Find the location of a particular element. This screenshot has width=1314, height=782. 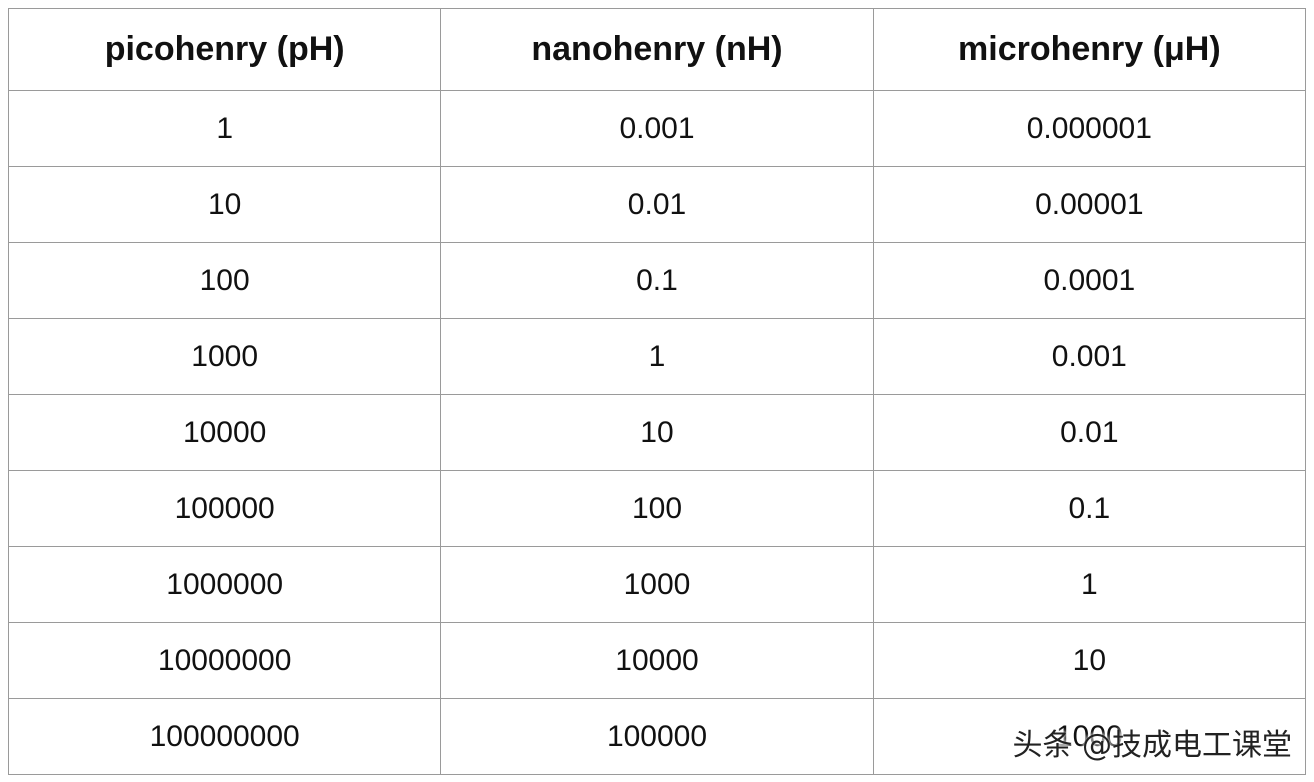

table-row: 1 0.001 0.000001 is located at coordinates (657, 128).